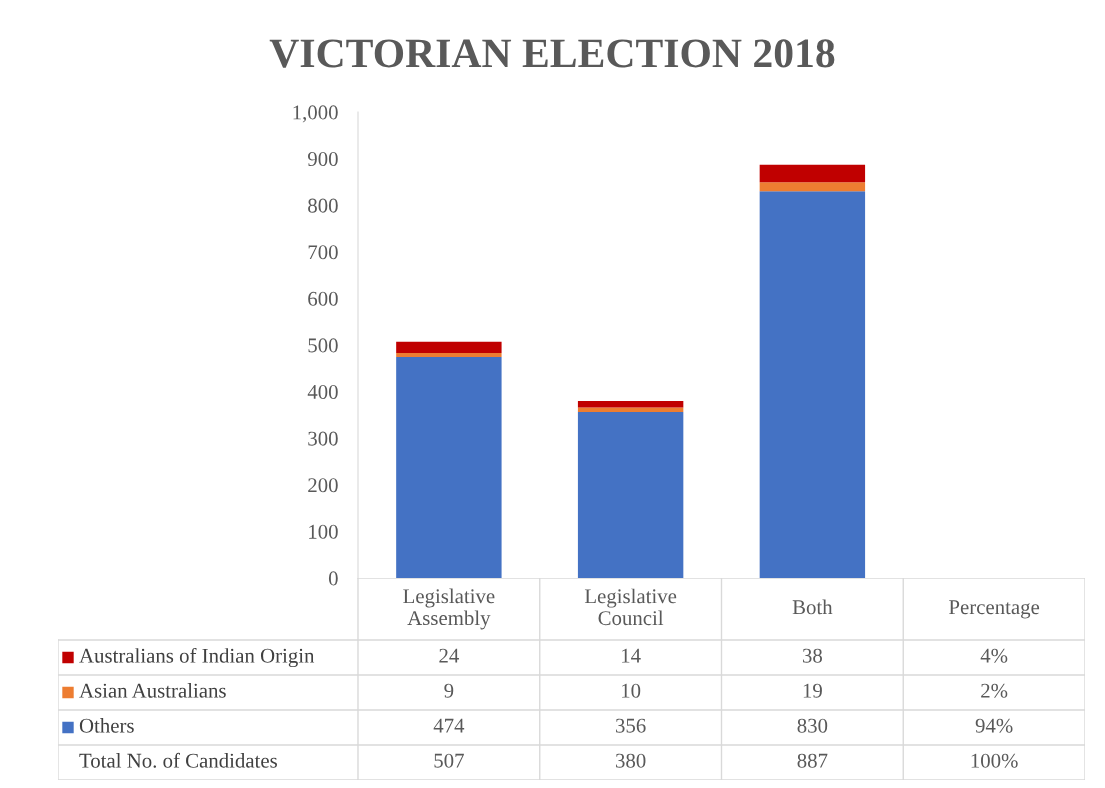 This screenshot has width=1105, height=788. I want to click on y-tick-label: 500, so click(323, 345).